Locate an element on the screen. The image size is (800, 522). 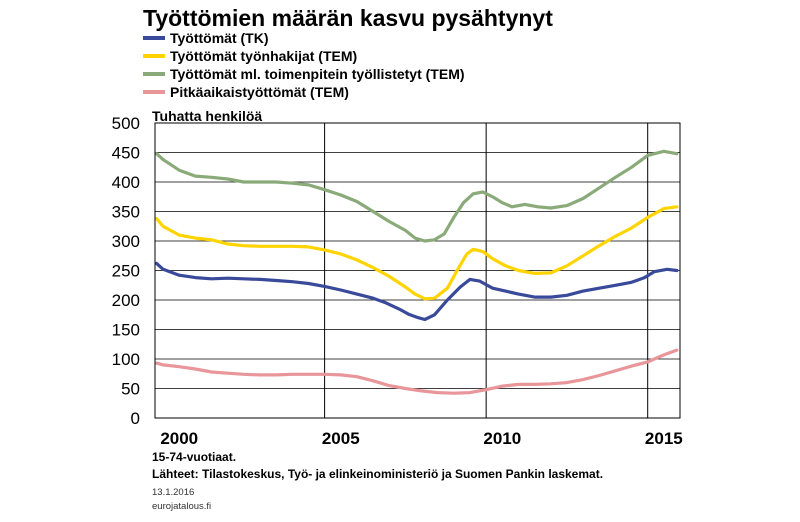
legend-label: Työttömät (TK) is located at coordinates (219, 38).